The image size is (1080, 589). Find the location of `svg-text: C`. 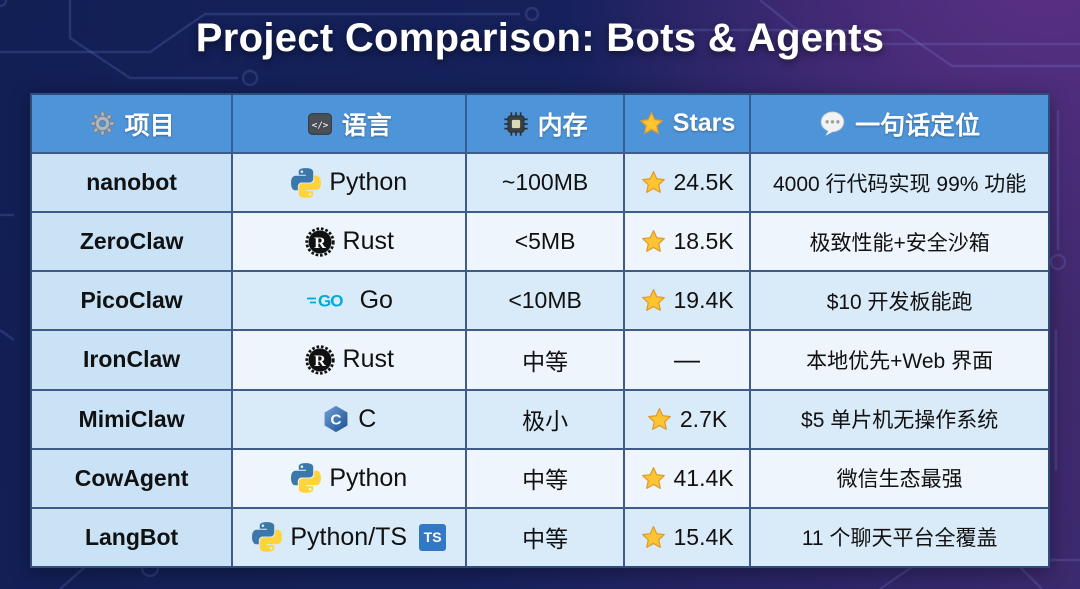

svg-text: C is located at coordinates (336, 419).